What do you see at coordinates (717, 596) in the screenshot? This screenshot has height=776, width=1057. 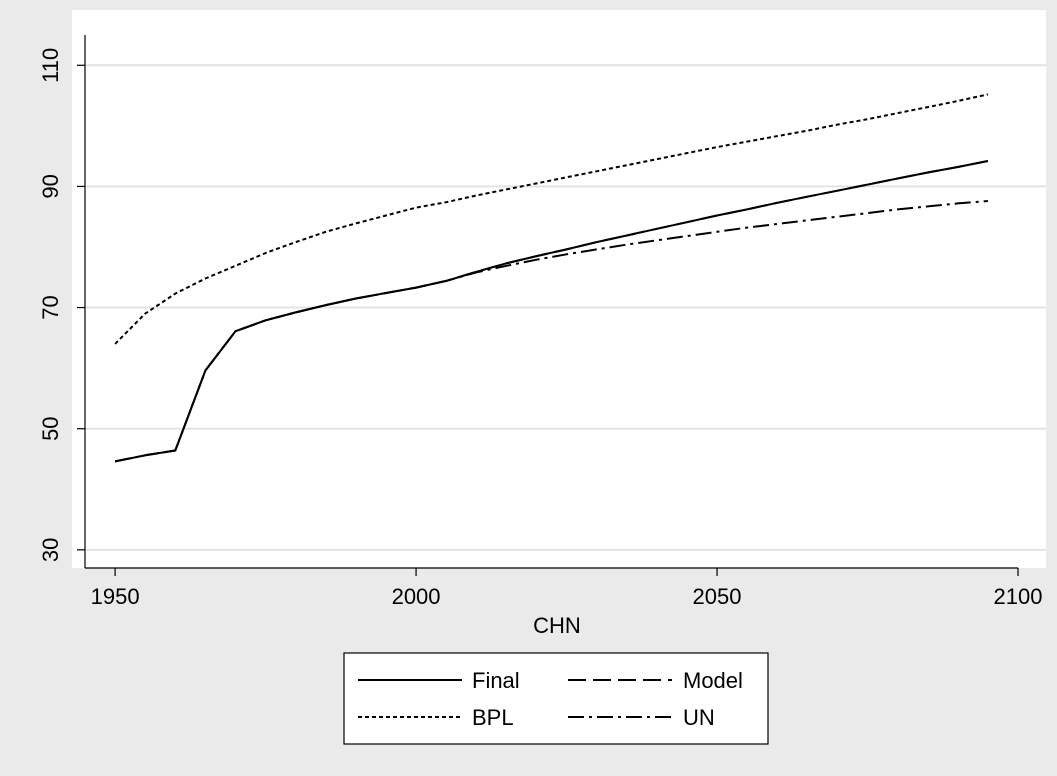 I see `x-tick-label: 2050` at bounding box center [717, 596].